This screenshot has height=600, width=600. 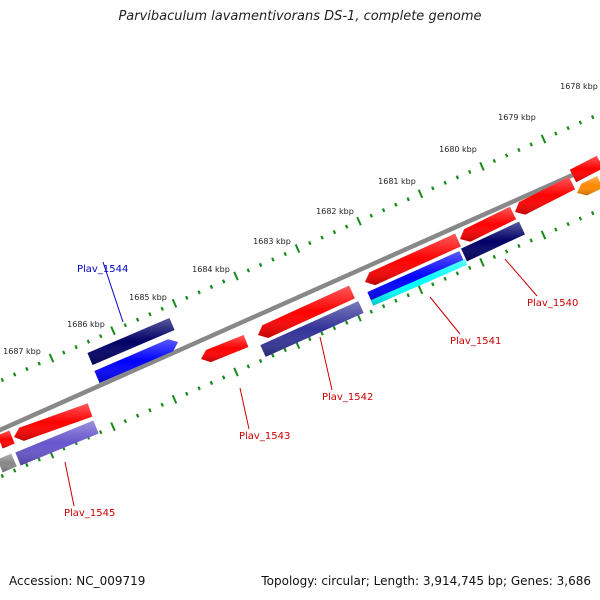 What do you see at coordinates (57, 443) in the screenshot?
I see `gene-plav-1545-shading` at bounding box center [57, 443].